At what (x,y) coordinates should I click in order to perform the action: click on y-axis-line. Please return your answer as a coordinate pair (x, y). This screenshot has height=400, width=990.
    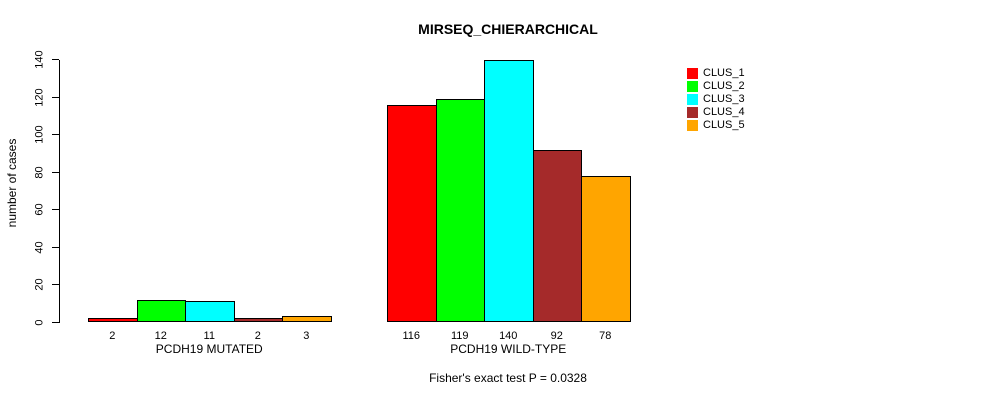
    Looking at the image, I should click on (59, 191).